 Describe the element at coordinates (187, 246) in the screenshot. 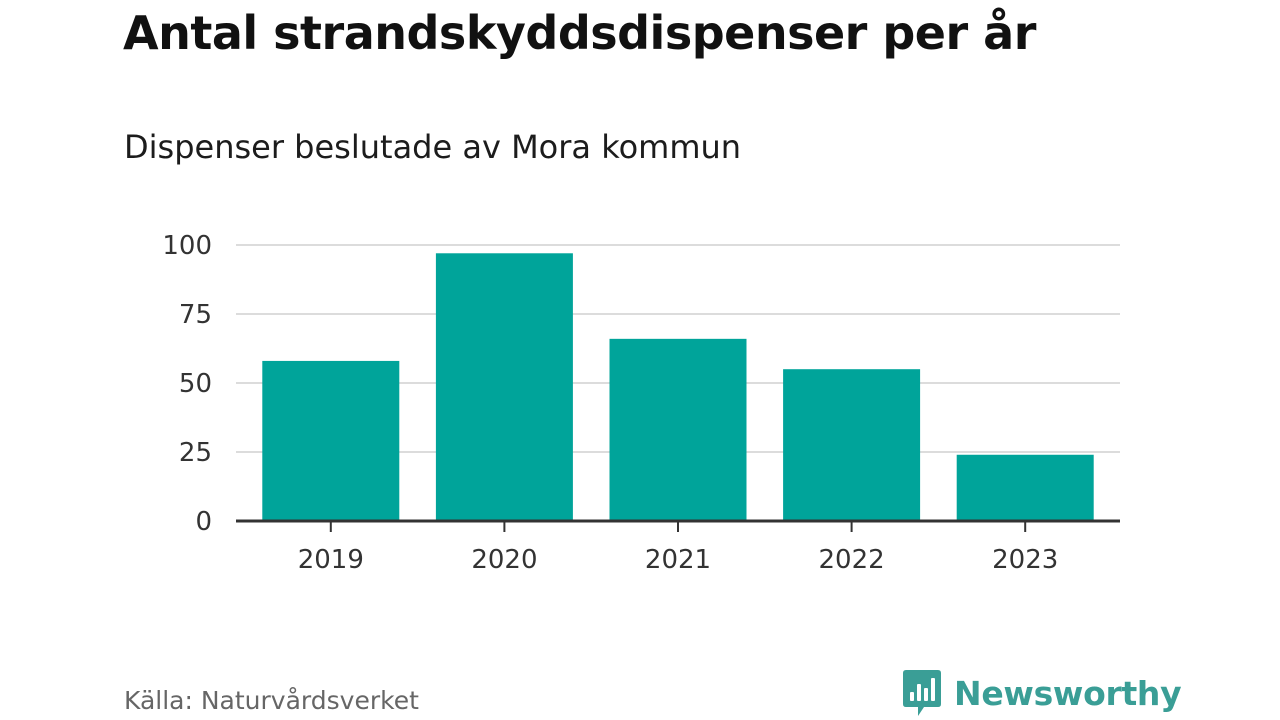

I see `y-tick-label: 100` at that location.